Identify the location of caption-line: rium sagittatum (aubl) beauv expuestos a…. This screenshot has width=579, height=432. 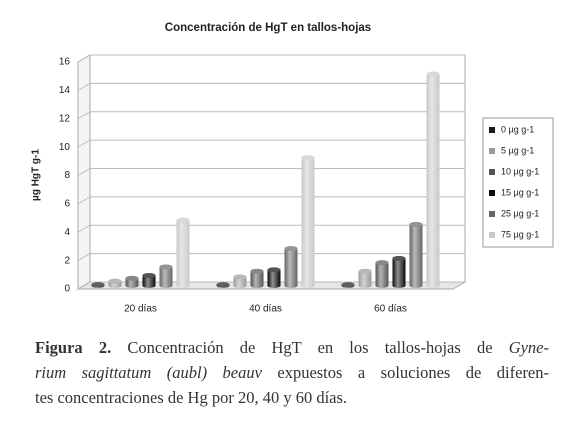
(292, 372).